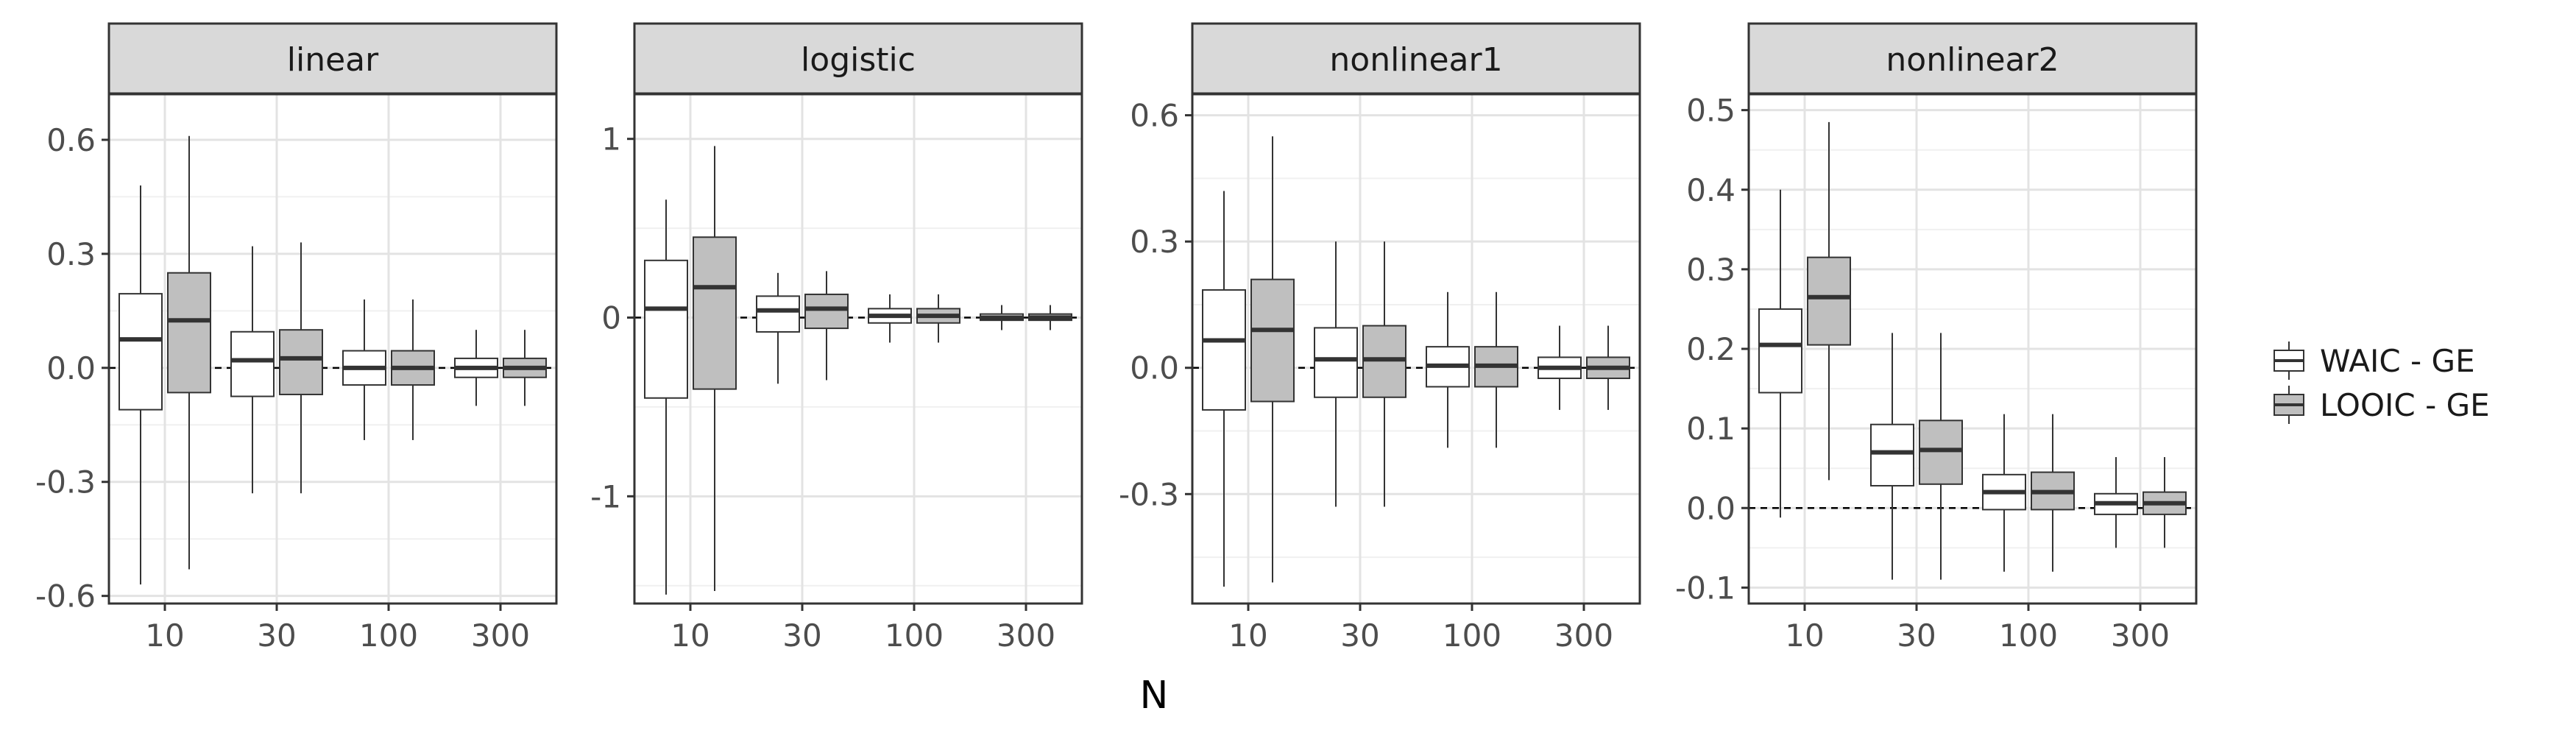 The height and width of the screenshot is (736, 2576). What do you see at coordinates (2382, 383) in the screenshot?
I see `legend: WAIC - GE LOOIC - GE` at bounding box center [2382, 383].